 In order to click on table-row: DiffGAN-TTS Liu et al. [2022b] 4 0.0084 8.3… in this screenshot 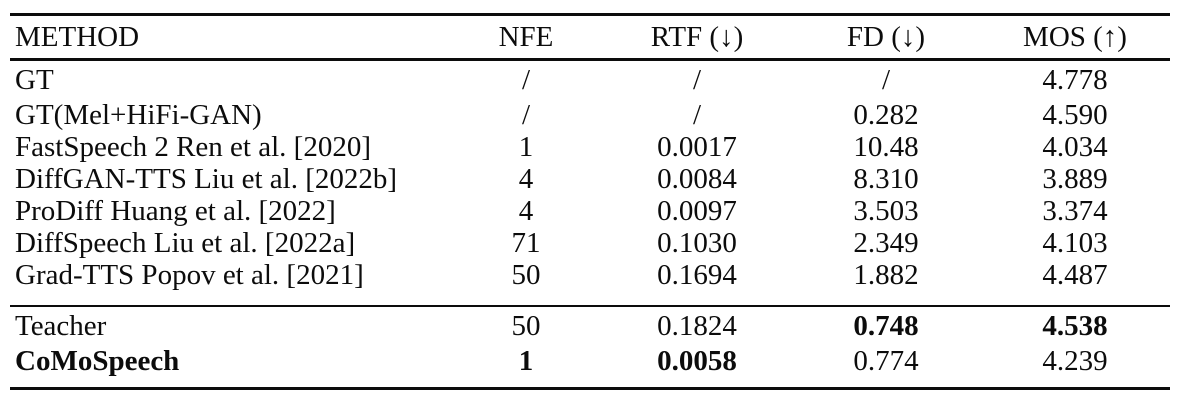, I will do `click(590, 179)`.